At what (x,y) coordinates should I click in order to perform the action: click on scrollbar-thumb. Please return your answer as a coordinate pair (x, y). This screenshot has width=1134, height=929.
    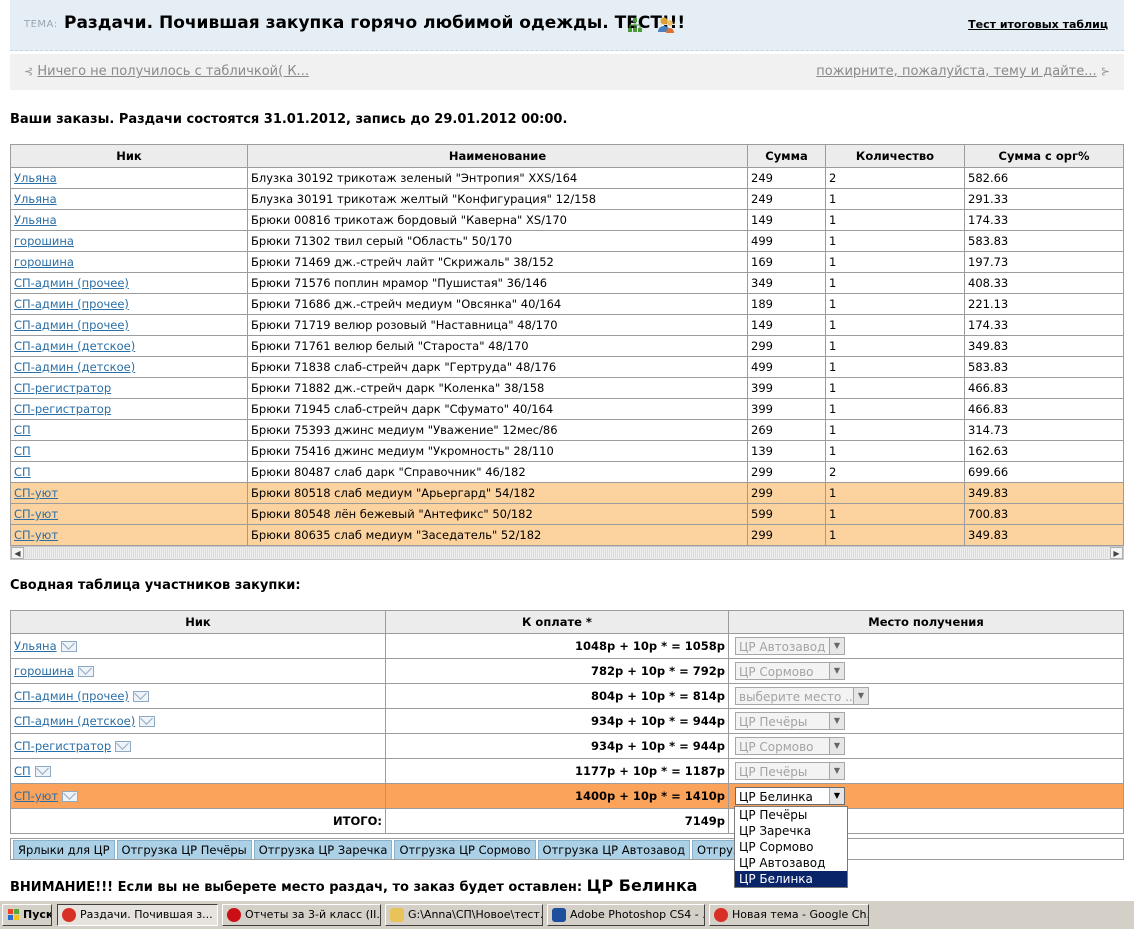
    Looking at the image, I should click on (567, 553).